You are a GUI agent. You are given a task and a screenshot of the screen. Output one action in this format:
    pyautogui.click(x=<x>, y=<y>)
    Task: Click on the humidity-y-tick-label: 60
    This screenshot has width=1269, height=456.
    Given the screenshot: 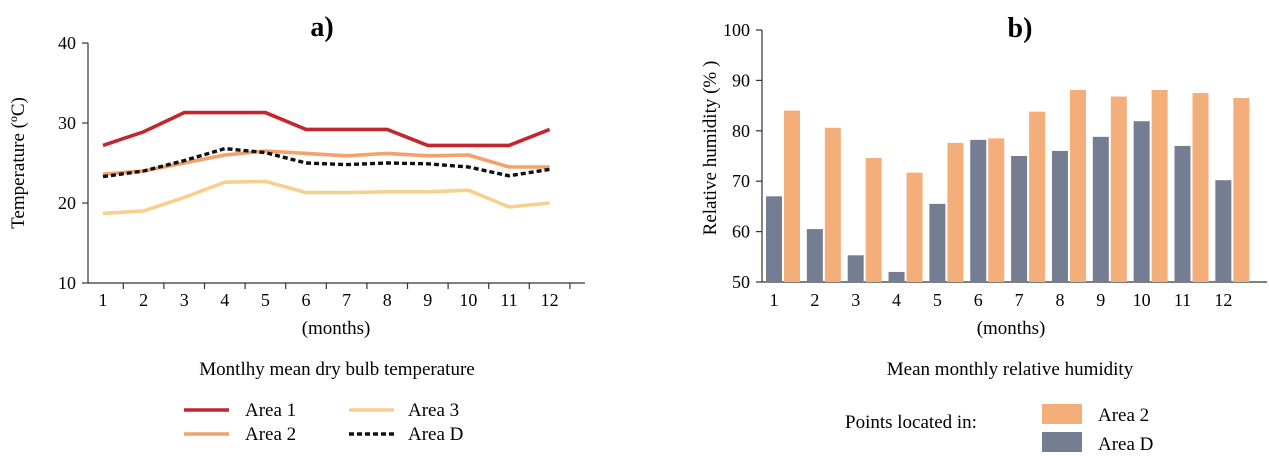 What is the action you would take?
    pyautogui.click(x=741, y=232)
    